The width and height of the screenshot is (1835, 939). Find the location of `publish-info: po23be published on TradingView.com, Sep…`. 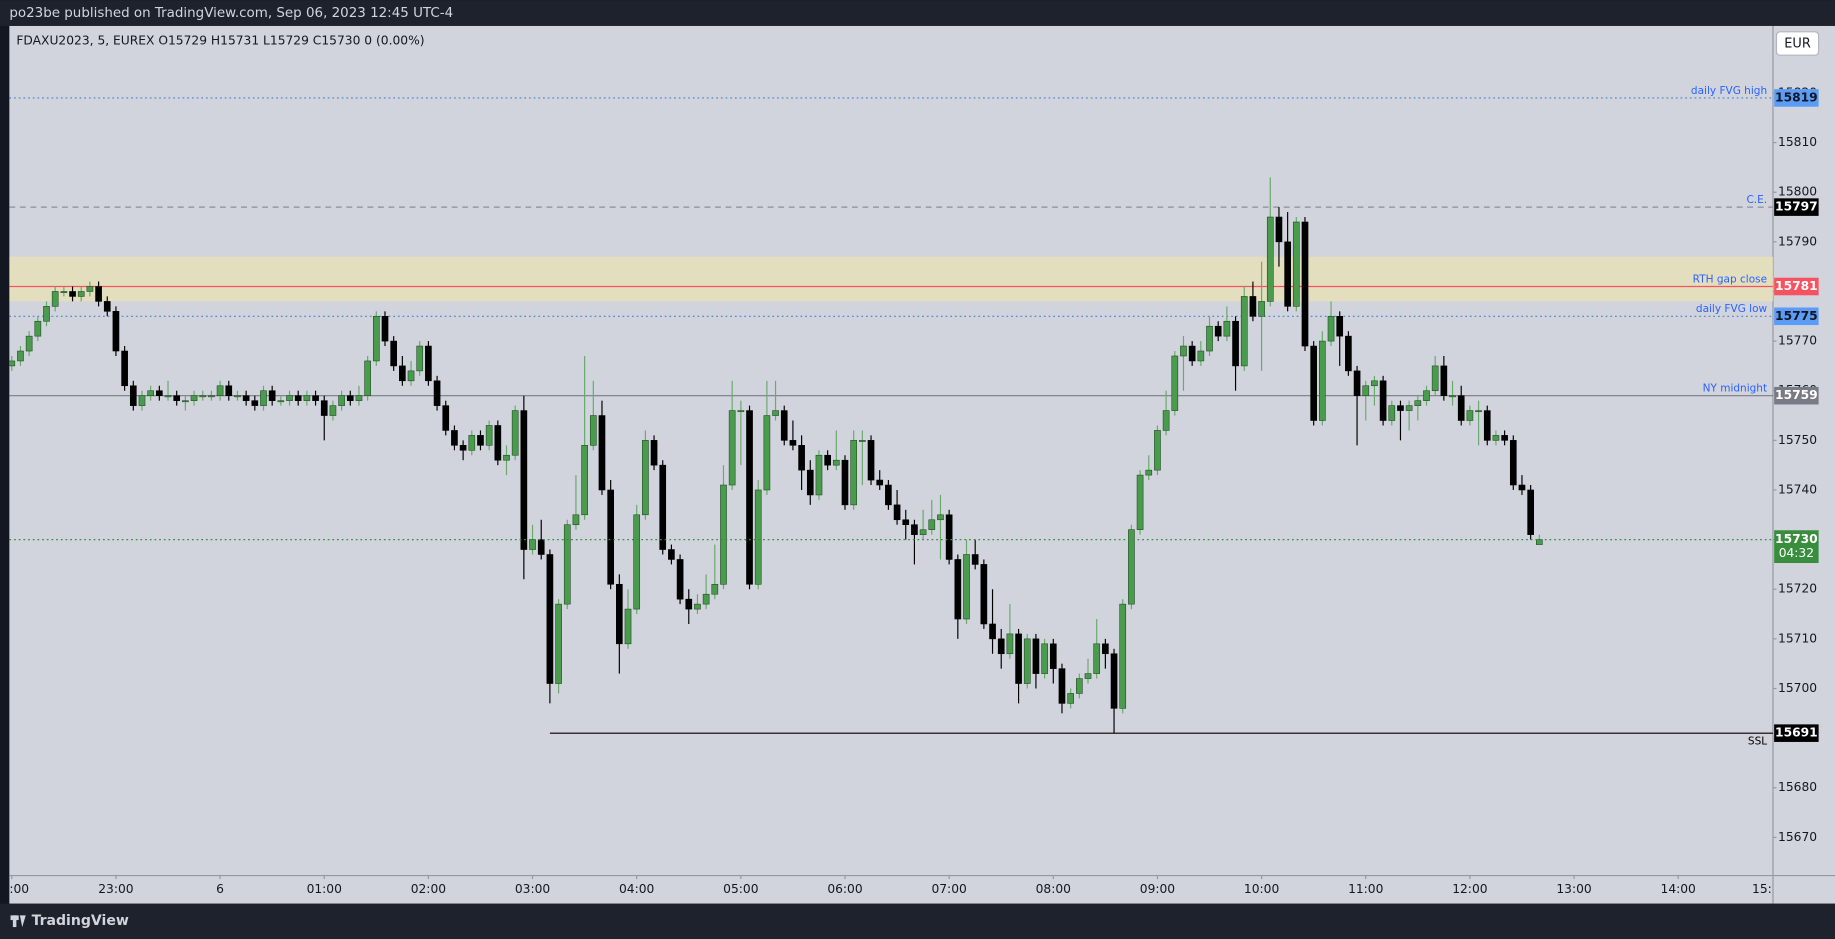

publish-info: po23be published on TradingView.com, Sep… is located at coordinates (231, 13).